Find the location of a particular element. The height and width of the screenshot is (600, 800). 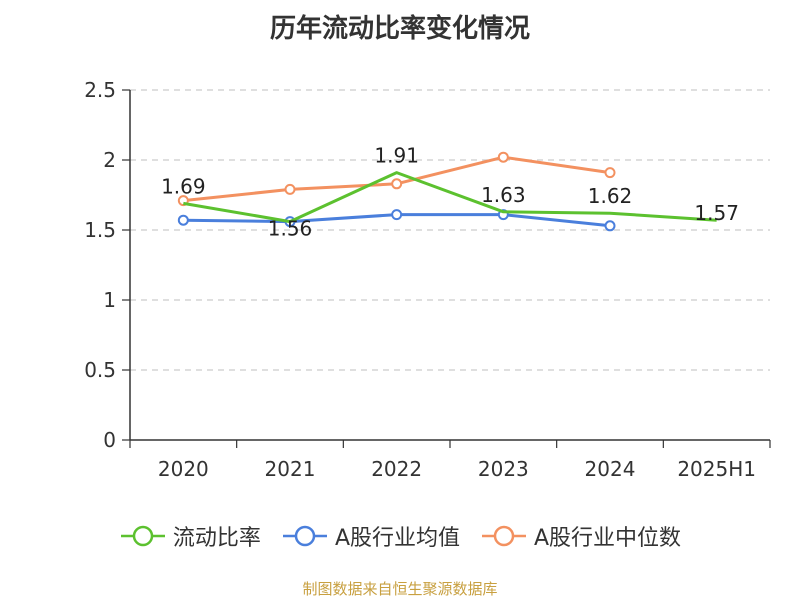

chart-title: 历年流动比率变化情况 is located at coordinates (399, 29).